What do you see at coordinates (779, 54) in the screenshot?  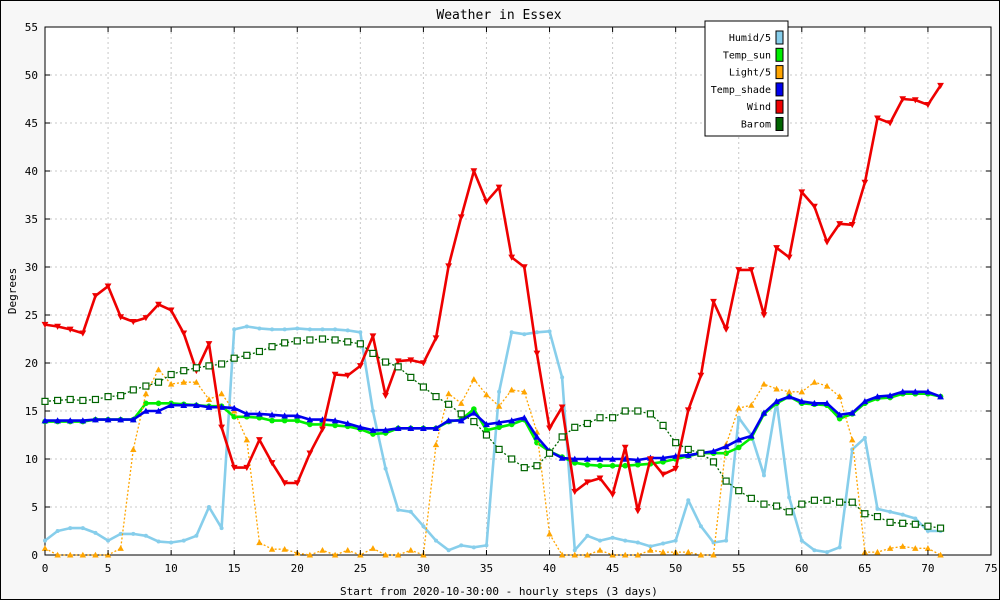 I see `legend-swatch-temp-sun` at bounding box center [779, 54].